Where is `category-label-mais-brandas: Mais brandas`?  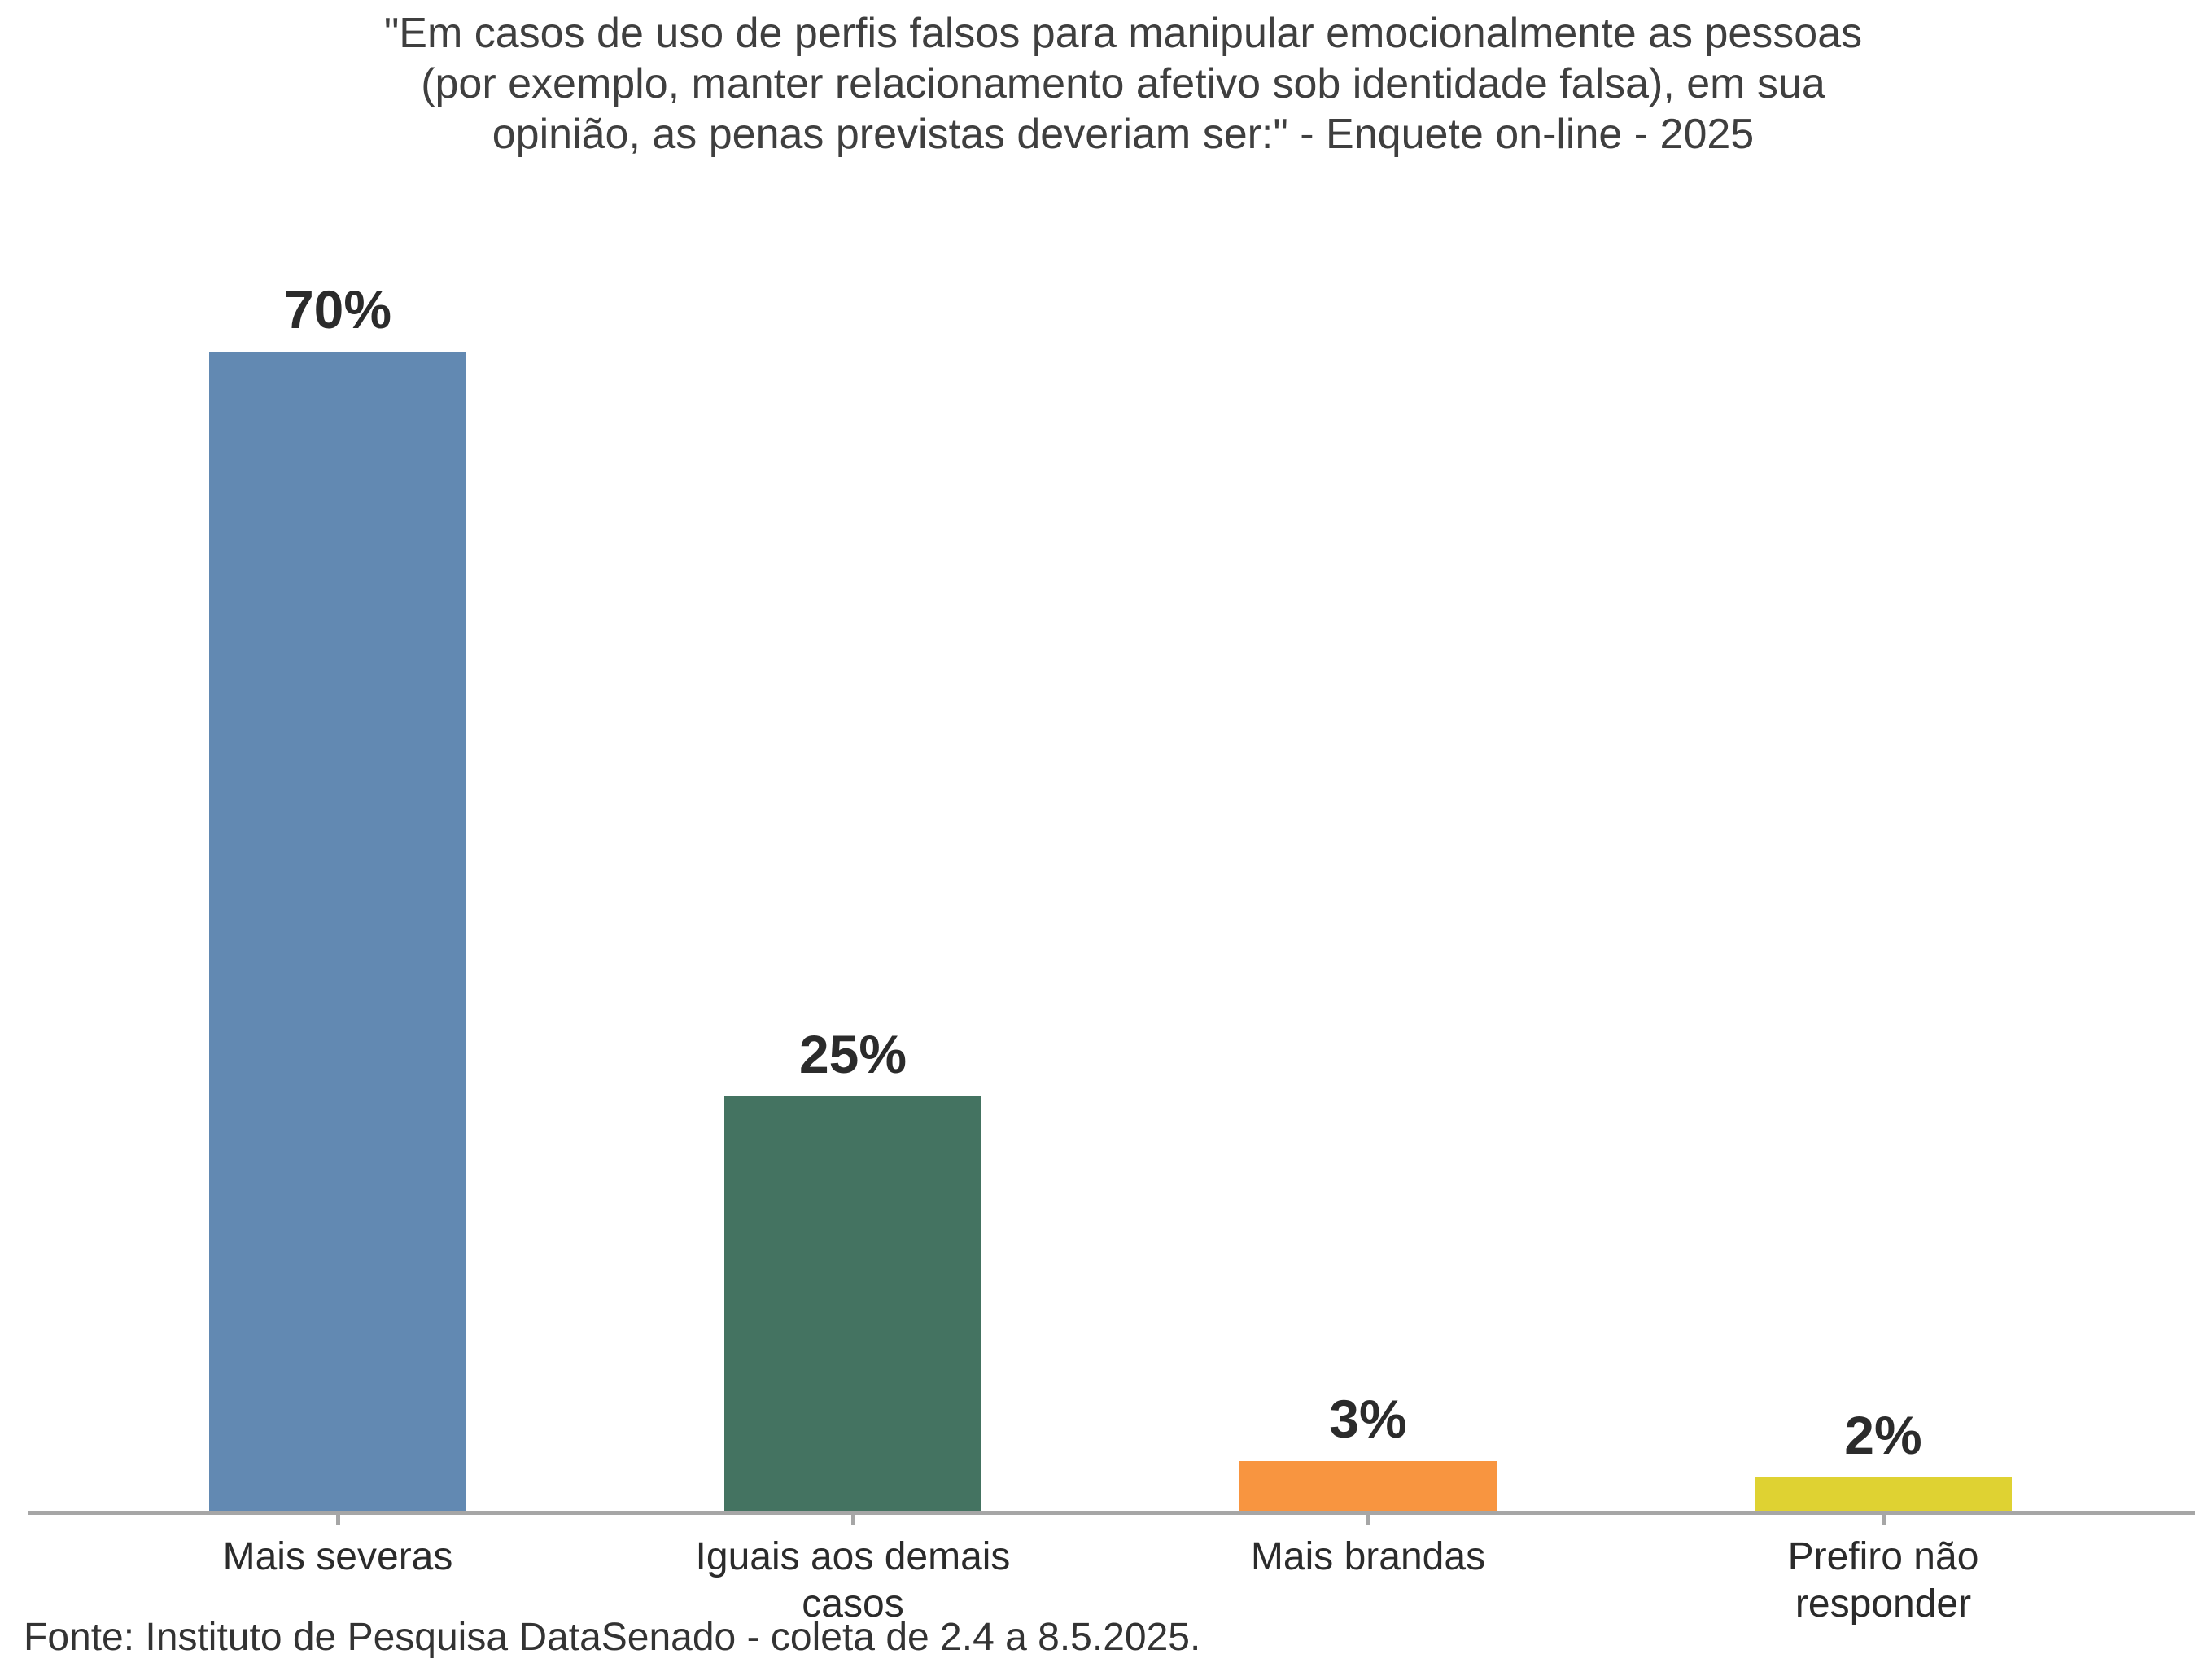
category-label-mais-brandas: Mais brandas is located at coordinates (1368, 1557).